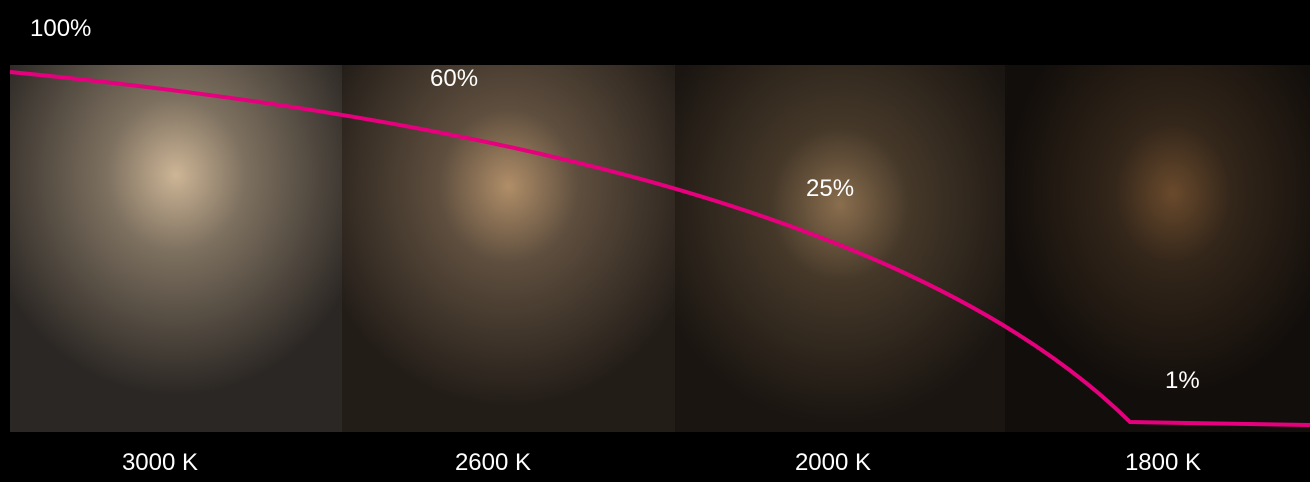  What do you see at coordinates (60, 28) in the screenshot?
I see `brightness-label: 100%` at bounding box center [60, 28].